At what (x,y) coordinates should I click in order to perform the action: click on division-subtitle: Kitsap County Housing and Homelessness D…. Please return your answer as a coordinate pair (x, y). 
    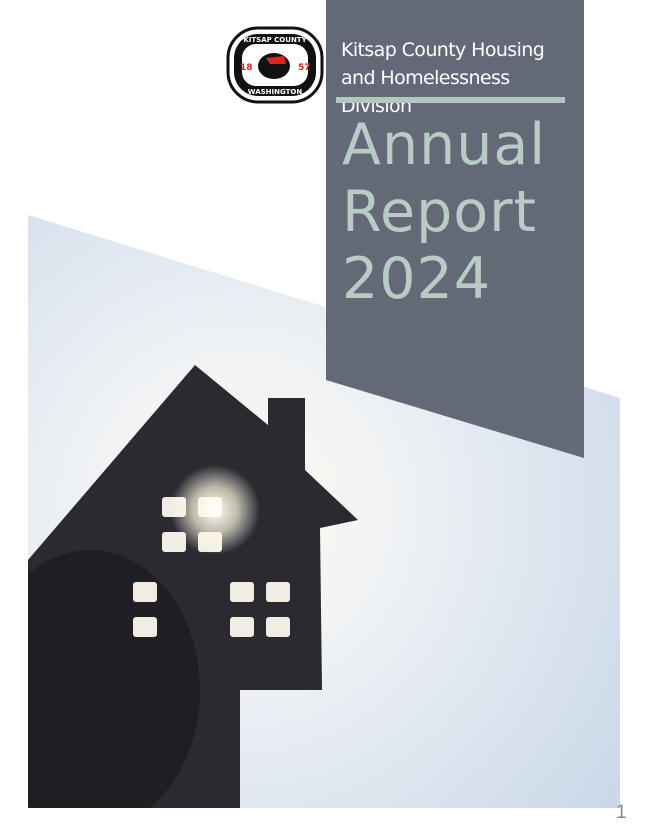
    Looking at the image, I should click on (443, 78).